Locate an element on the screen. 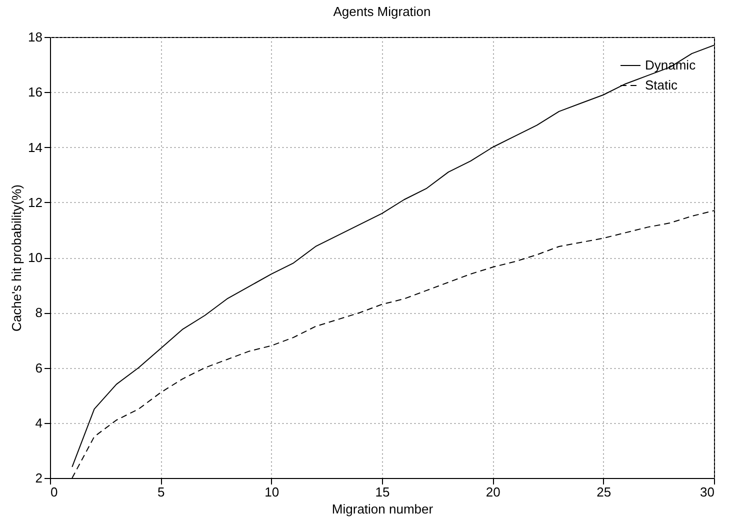  legend-label: Static is located at coordinates (661, 85).